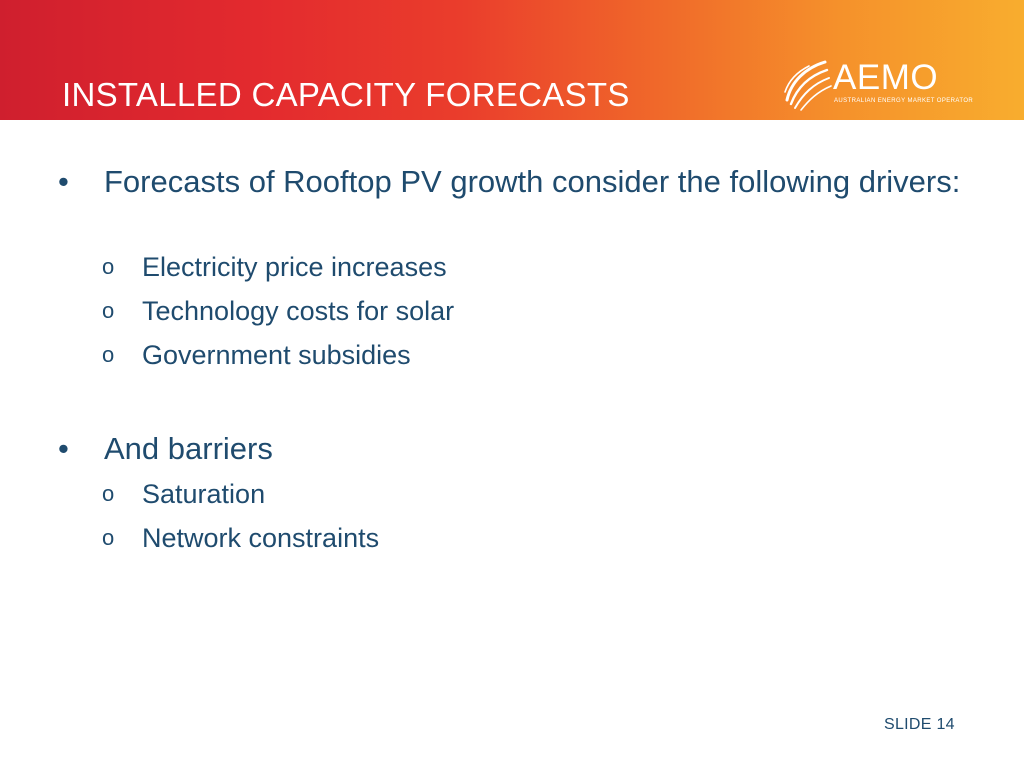 This screenshot has height=768, width=1024. Describe the element at coordinates (904, 101) in the screenshot. I see `logo-subtext: AUSTRALIAN ENERGY MARKET OPERATOR` at that location.